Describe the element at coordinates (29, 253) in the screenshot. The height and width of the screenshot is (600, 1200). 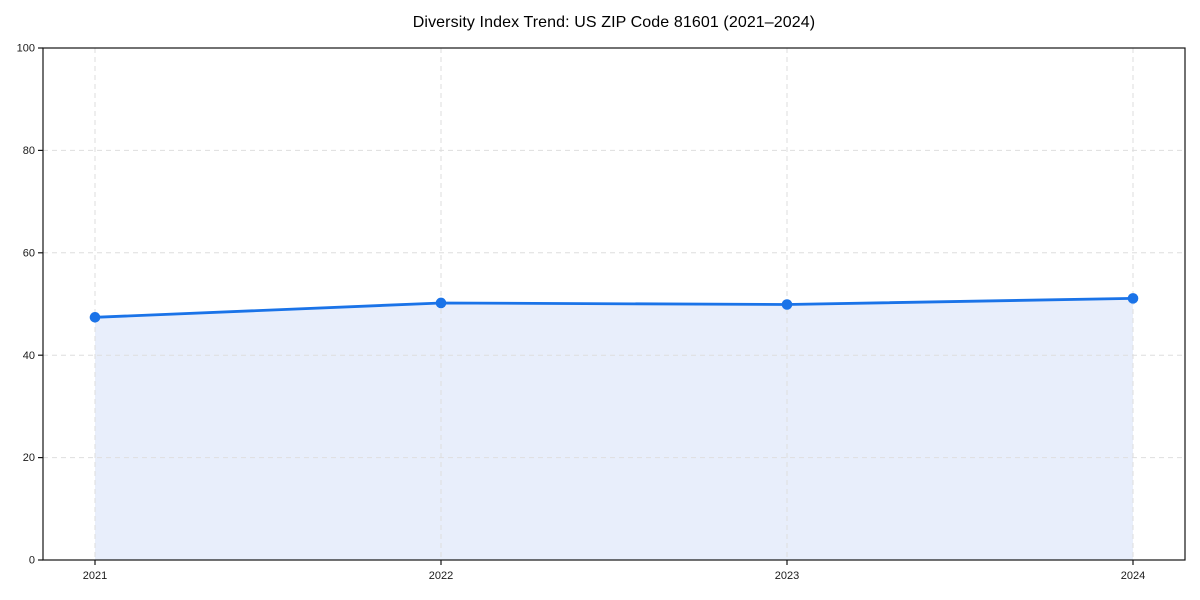
I see `y-tick-label: 60` at that location.